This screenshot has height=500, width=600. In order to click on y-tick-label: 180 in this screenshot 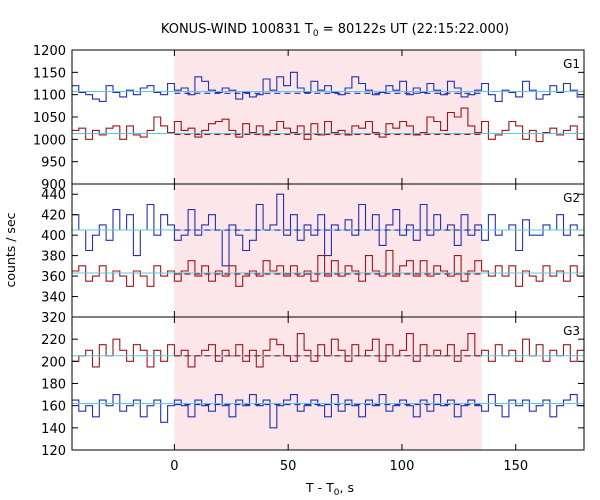, I will do `click(53, 385)`.